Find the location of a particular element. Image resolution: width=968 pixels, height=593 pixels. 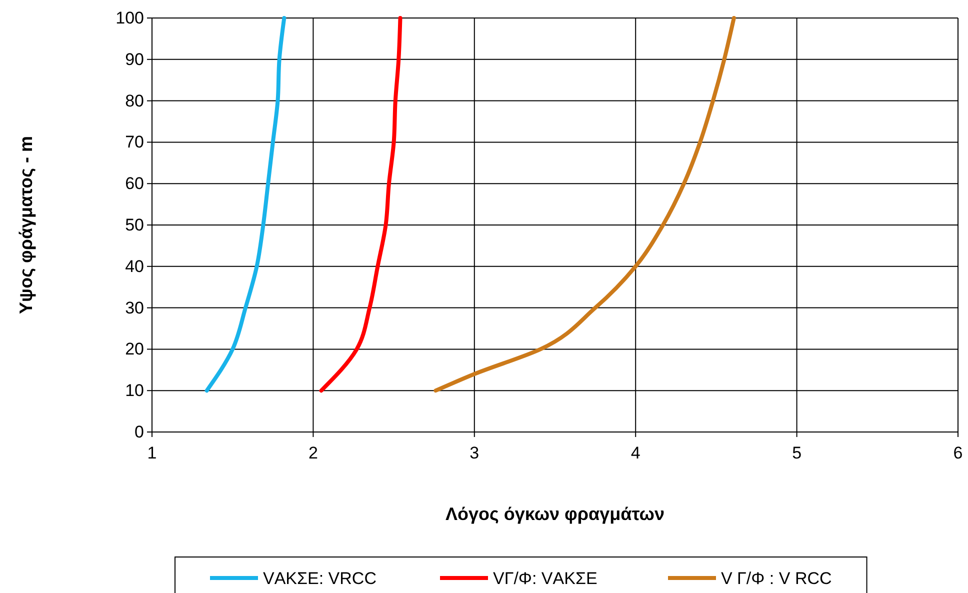

legend-label: VΑΚΣΕ: VRCC is located at coordinates (319, 578).